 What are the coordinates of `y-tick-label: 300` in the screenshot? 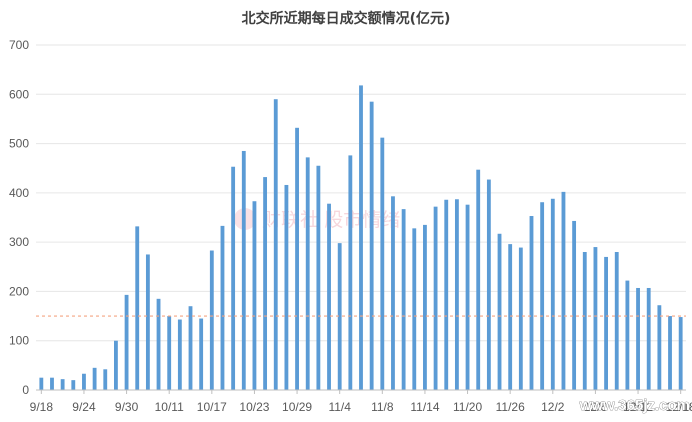 It's located at (19, 242).